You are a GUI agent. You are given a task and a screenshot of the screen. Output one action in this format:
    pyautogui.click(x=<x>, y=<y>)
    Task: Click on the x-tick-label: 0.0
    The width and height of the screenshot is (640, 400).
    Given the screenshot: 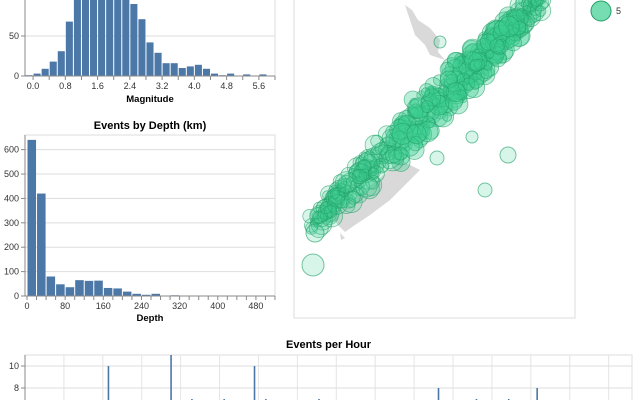 What is the action you would take?
    pyautogui.click(x=33, y=86)
    